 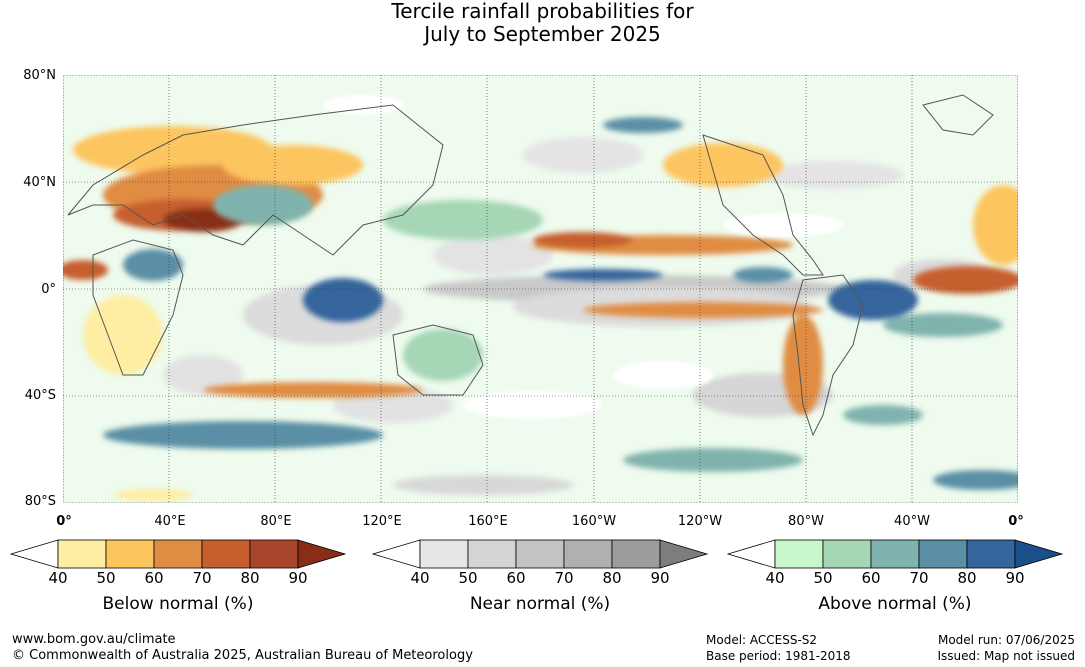 I want to click on near-tick: 70, so click(x=564, y=578).